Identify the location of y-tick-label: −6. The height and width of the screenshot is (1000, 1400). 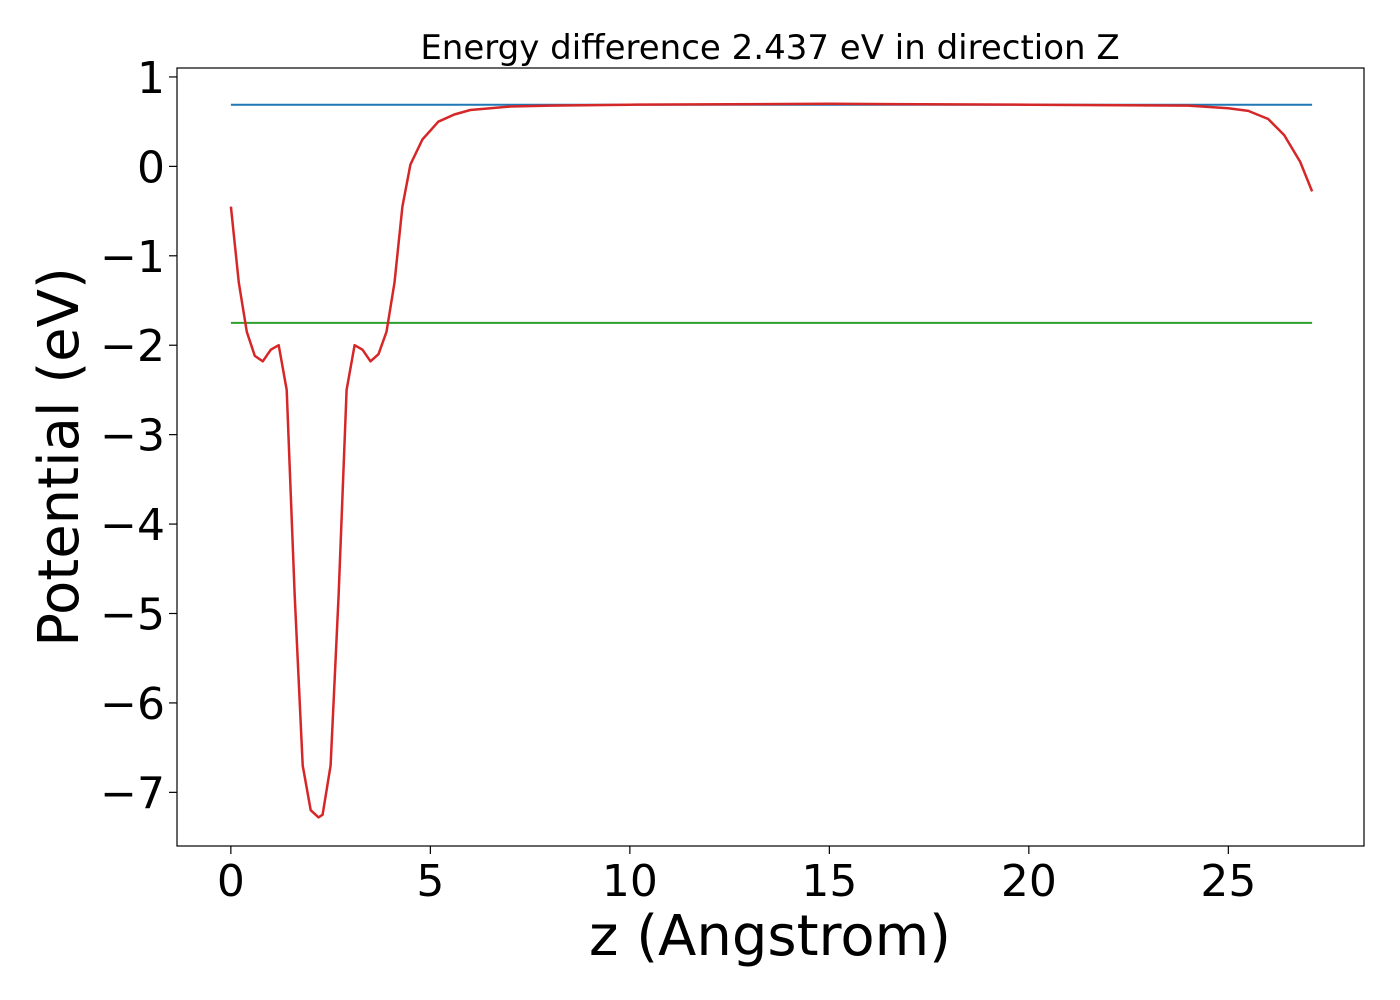
(132, 704).